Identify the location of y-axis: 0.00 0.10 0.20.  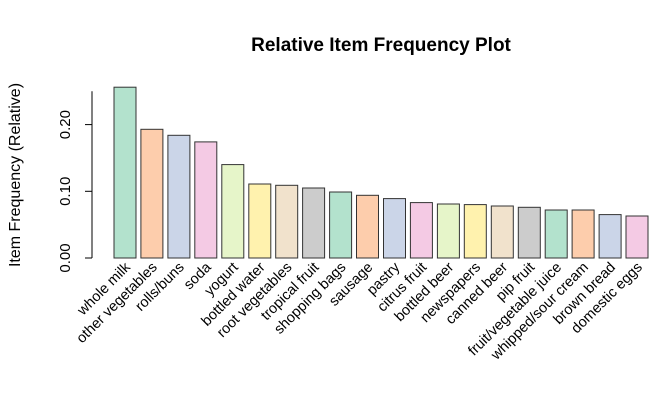
(75, 182).